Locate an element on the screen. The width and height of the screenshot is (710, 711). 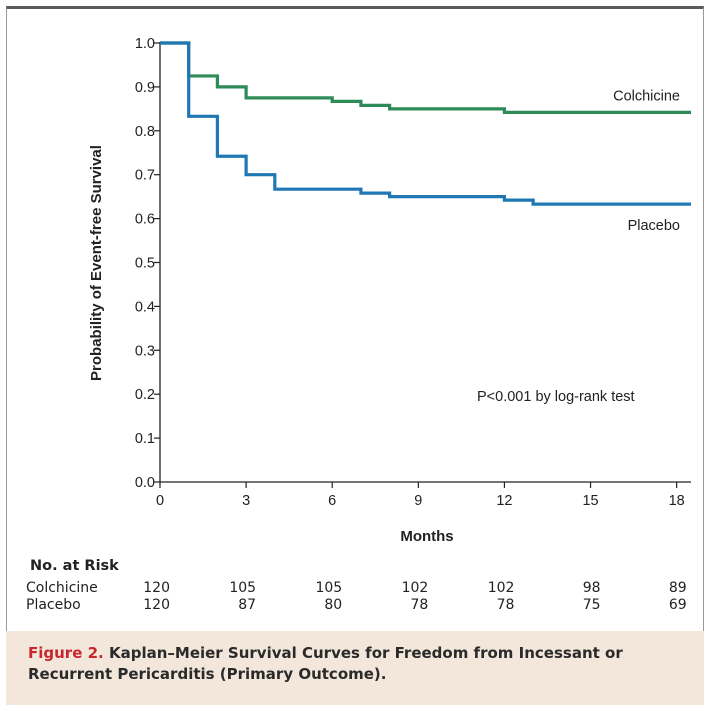
series-colchicine-line is located at coordinates (425, 77).